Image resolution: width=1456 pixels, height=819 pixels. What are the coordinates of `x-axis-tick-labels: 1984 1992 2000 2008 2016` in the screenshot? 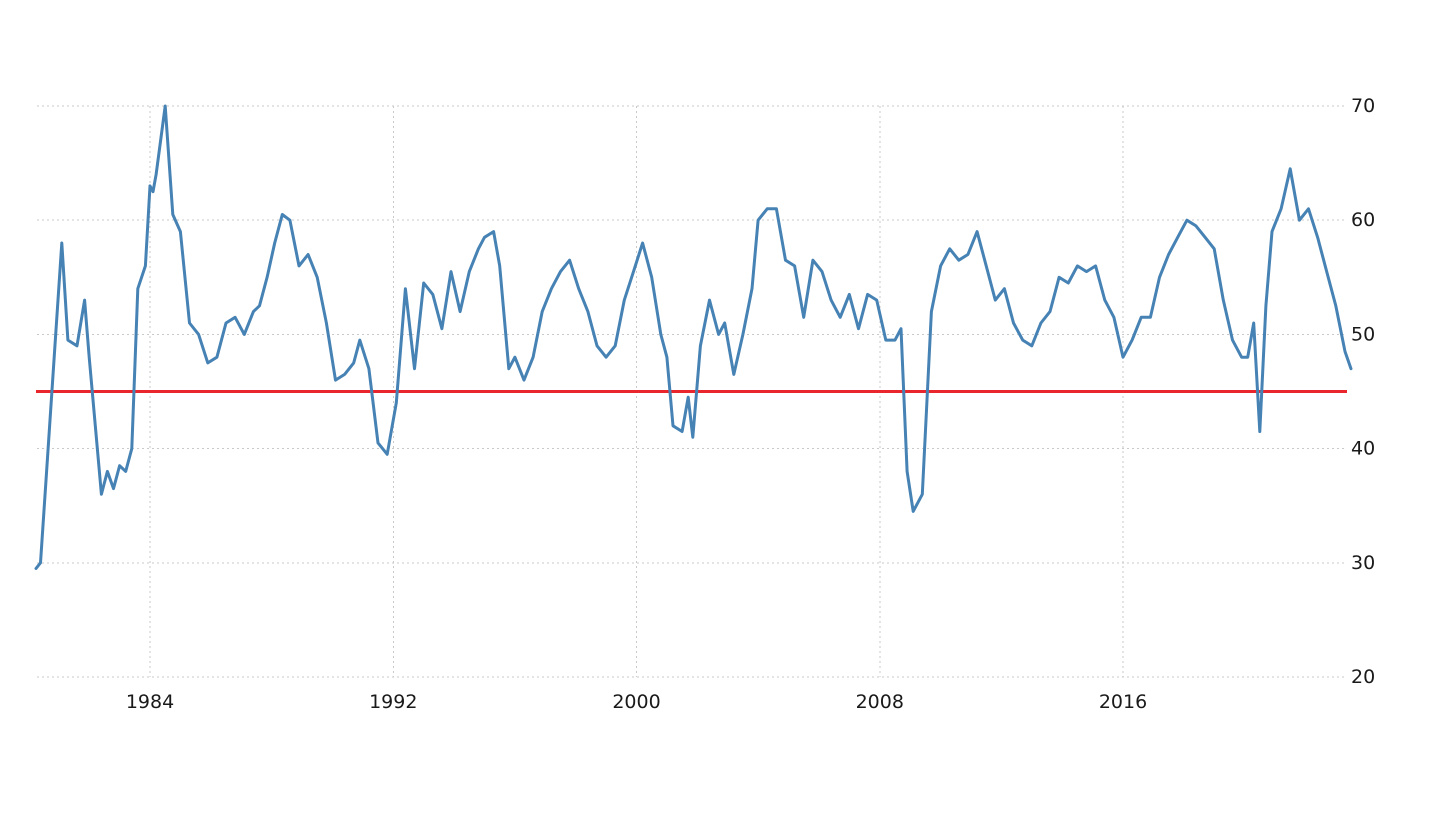 It's located at (636, 702).